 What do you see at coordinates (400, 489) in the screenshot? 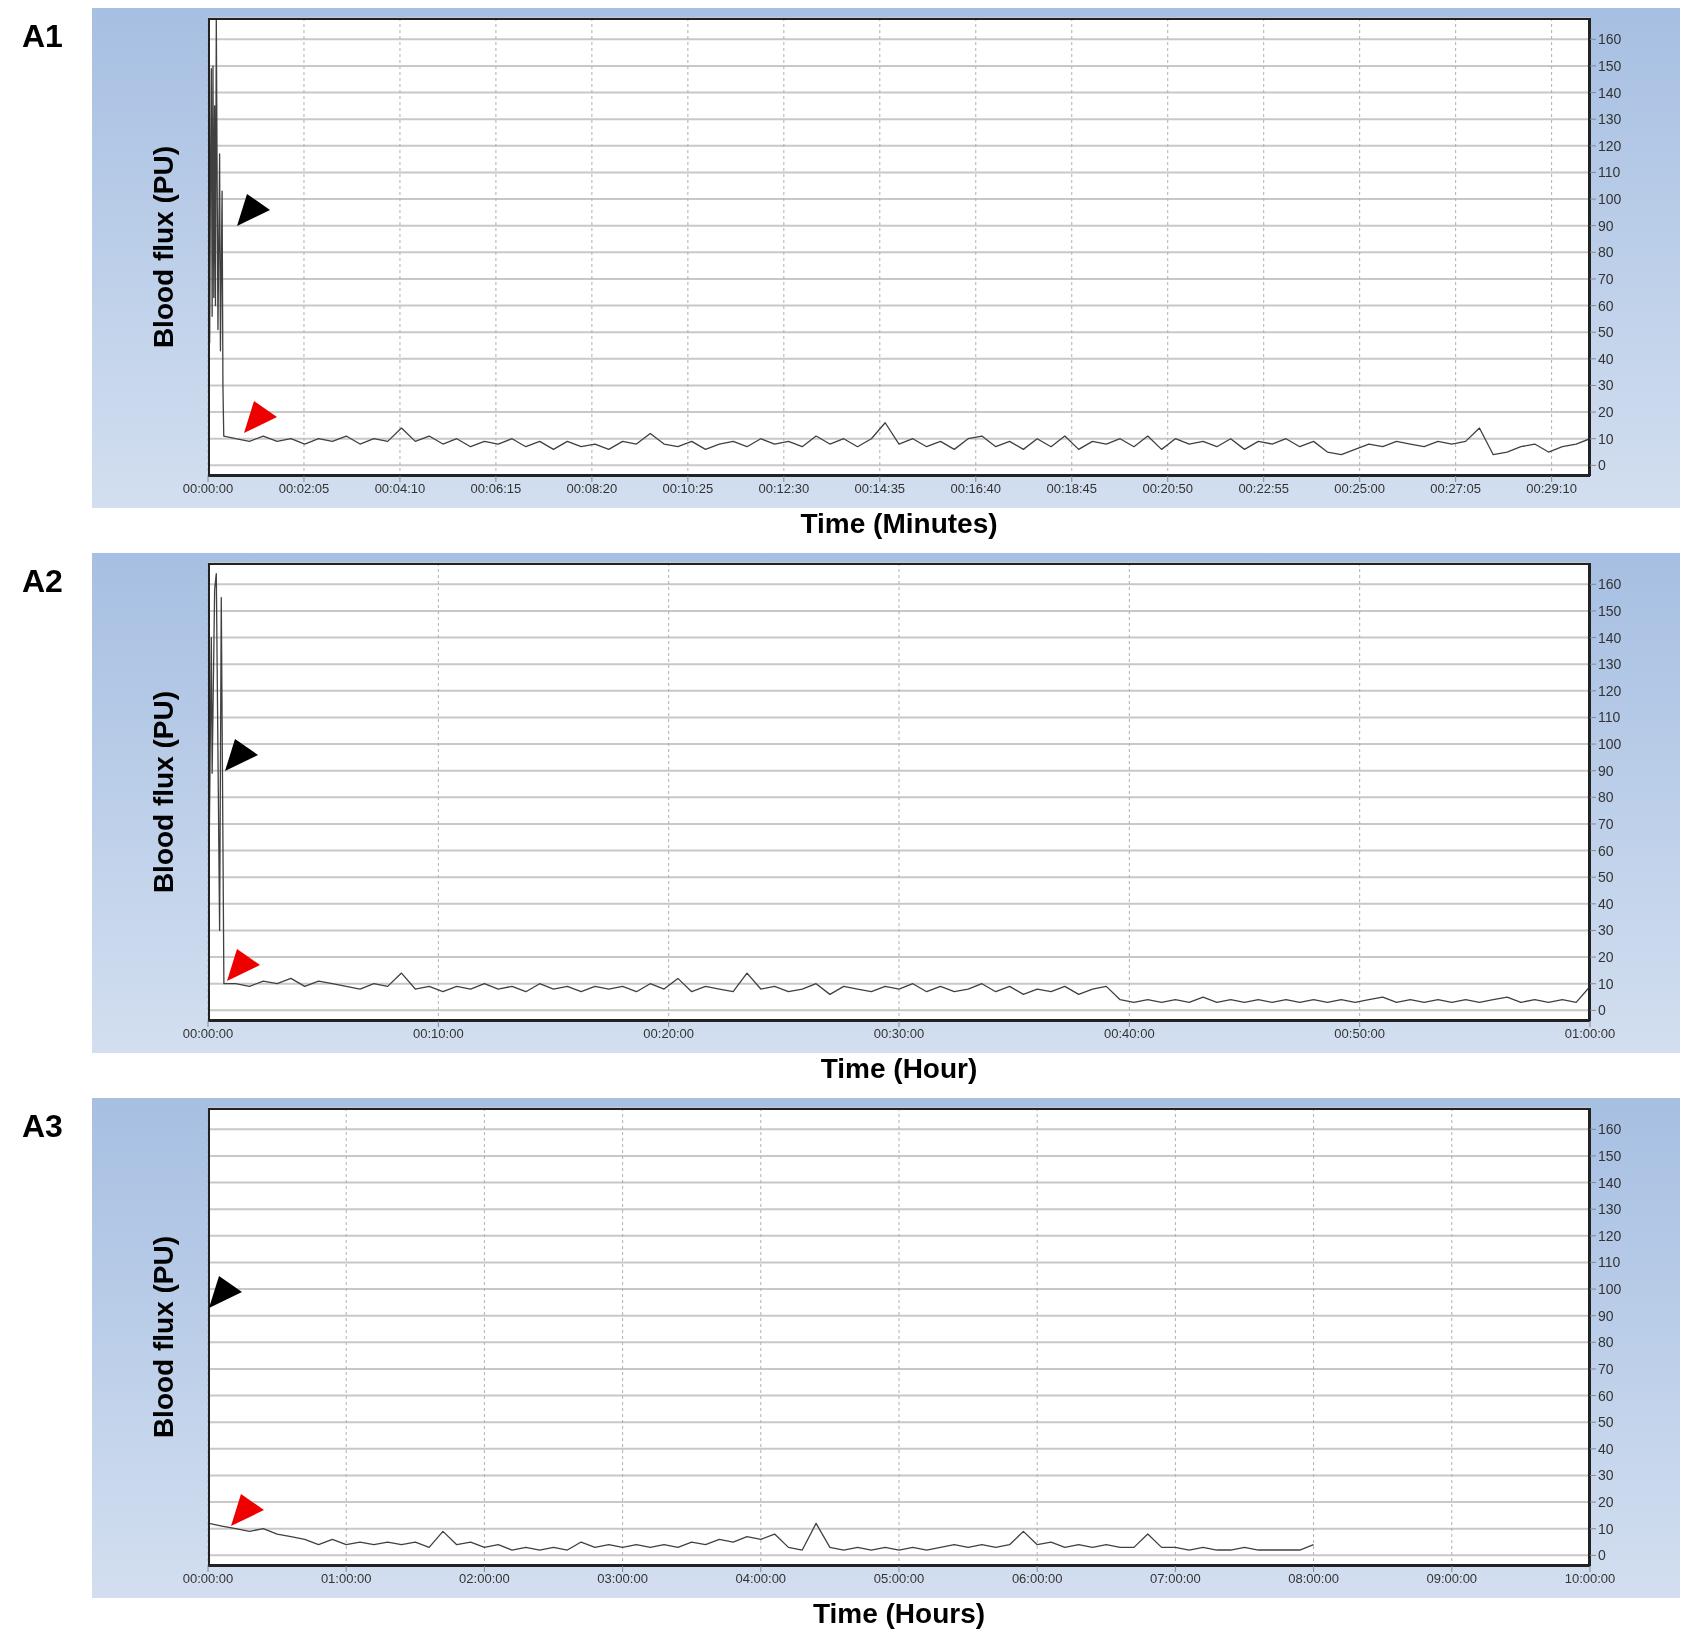
I see `x-tick-label: 00:04:10` at bounding box center [400, 489].